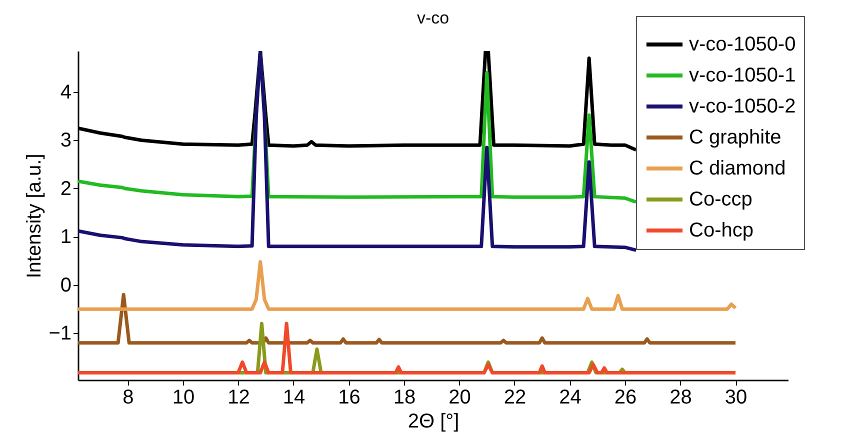 The height and width of the screenshot is (448, 868). I want to click on y-tick-label: 1, so click(66, 237).